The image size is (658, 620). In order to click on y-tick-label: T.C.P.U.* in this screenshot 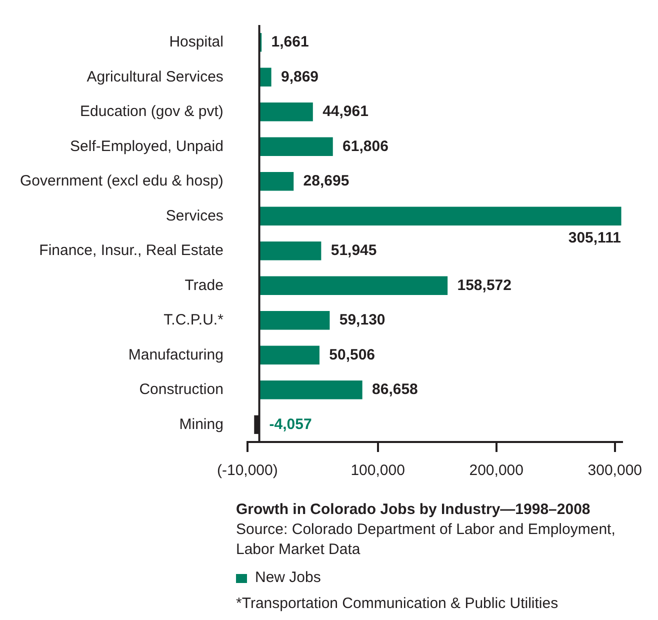, I will do `click(194, 320)`.